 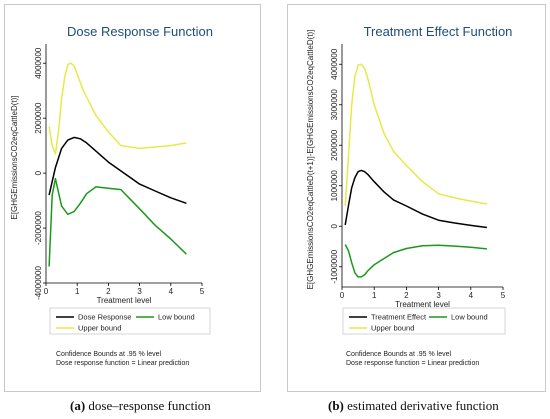 What do you see at coordinates (117, 170) in the screenshot?
I see `series-line-dose-response` at bounding box center [117, 170].